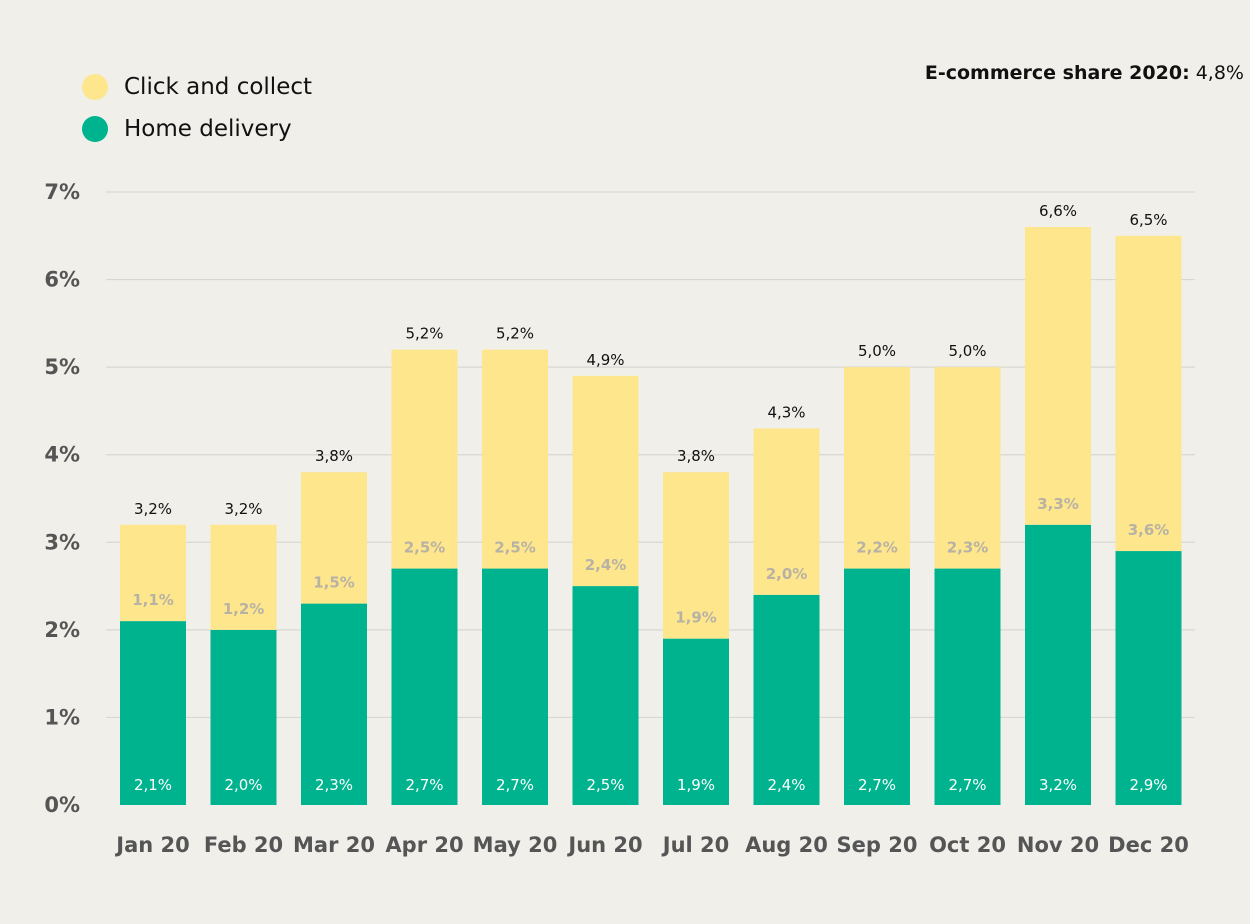 The width and height of the screenshot is (1250, 924). I want to click on legend-item-home-delivery: Home delivery, so click(197, 129).